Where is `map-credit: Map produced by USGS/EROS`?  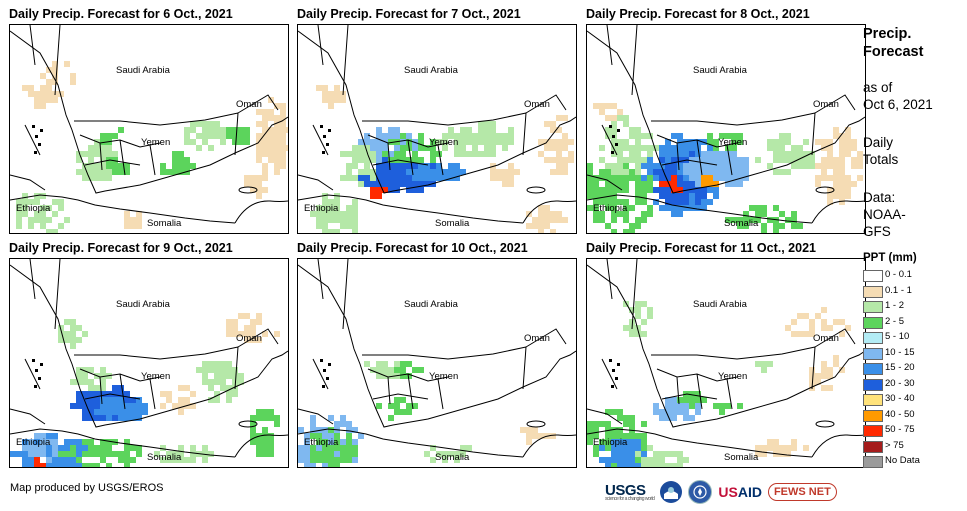 map-credit: Map produced by USGS/EROS is located at coordinates (87, 488).